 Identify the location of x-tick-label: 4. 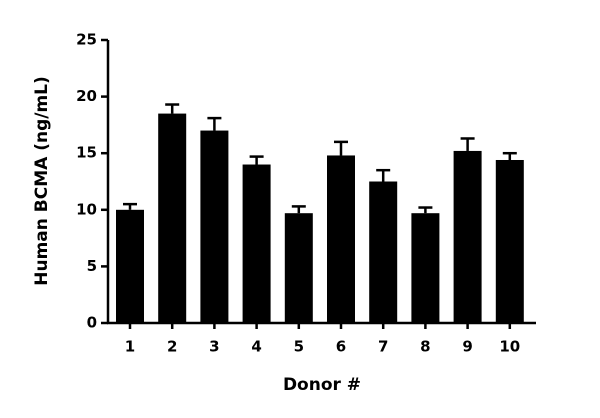
(256, 347).